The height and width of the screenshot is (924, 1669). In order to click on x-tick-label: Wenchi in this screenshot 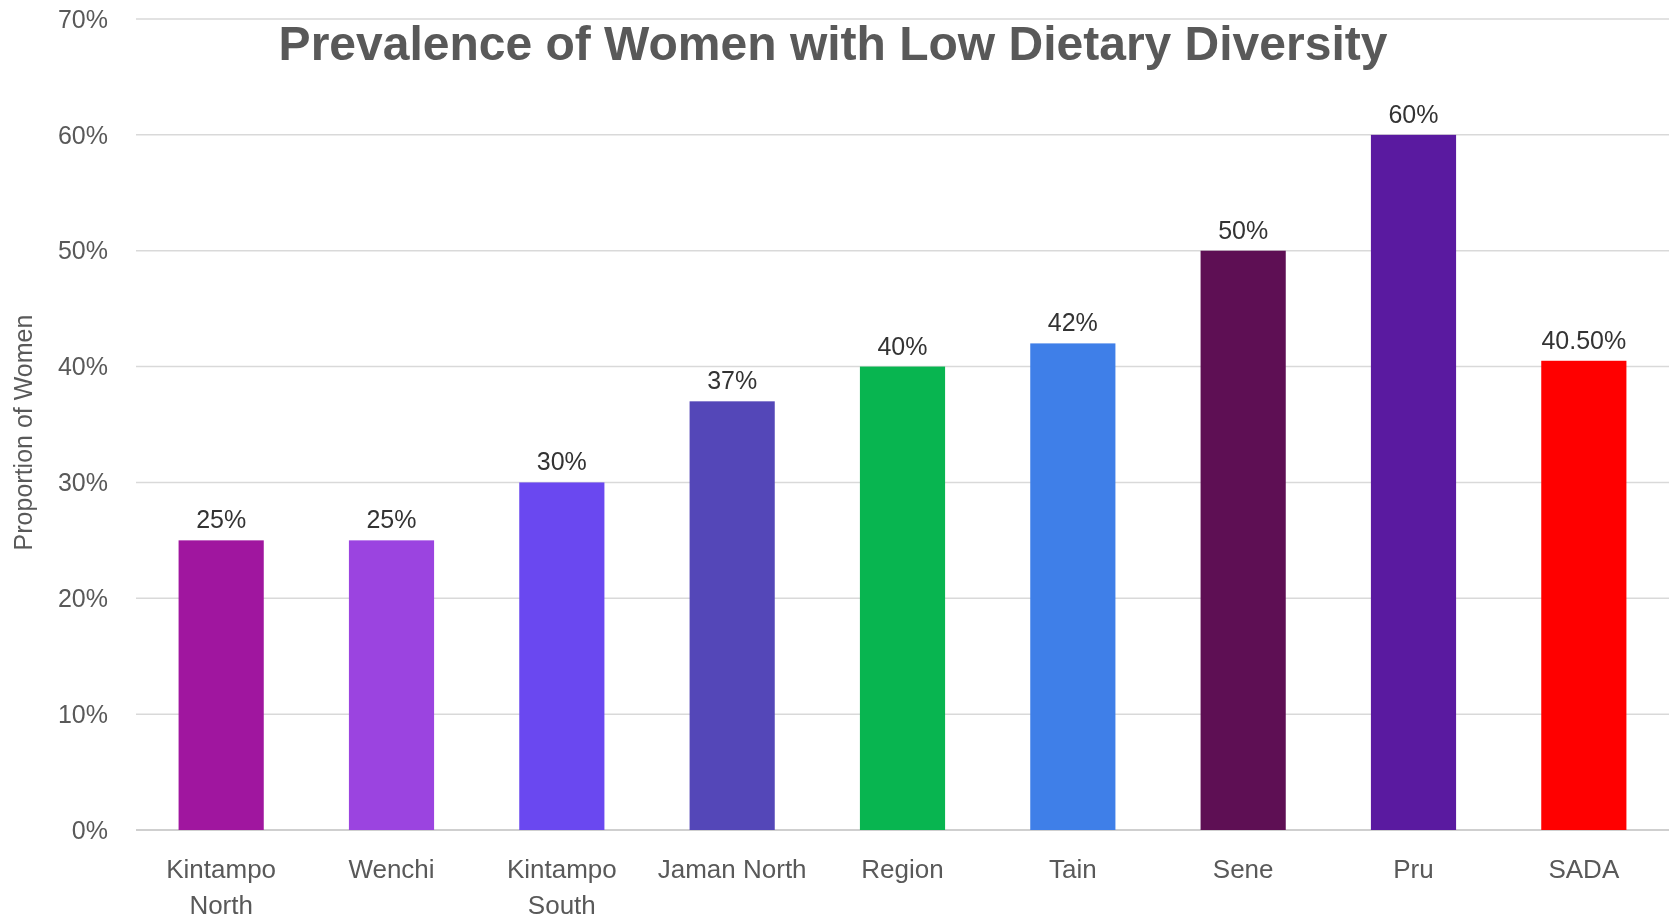, I will do `click(391, 869)`.